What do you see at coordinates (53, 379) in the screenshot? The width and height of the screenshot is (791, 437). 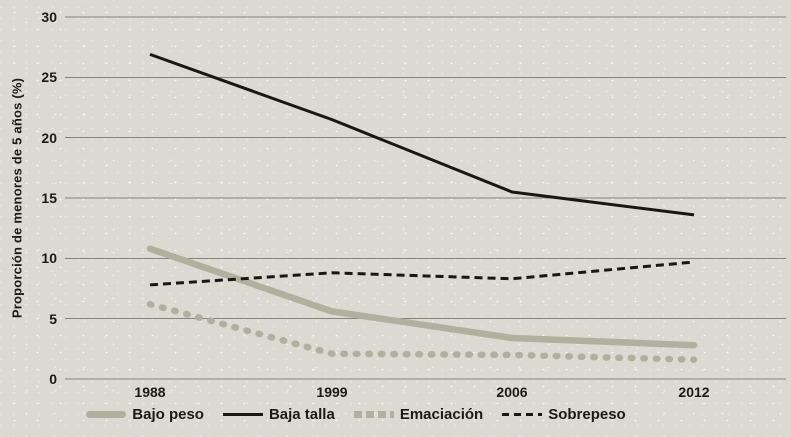 I see `y-tick-label-0: 0` at bounding box center [53, 379].